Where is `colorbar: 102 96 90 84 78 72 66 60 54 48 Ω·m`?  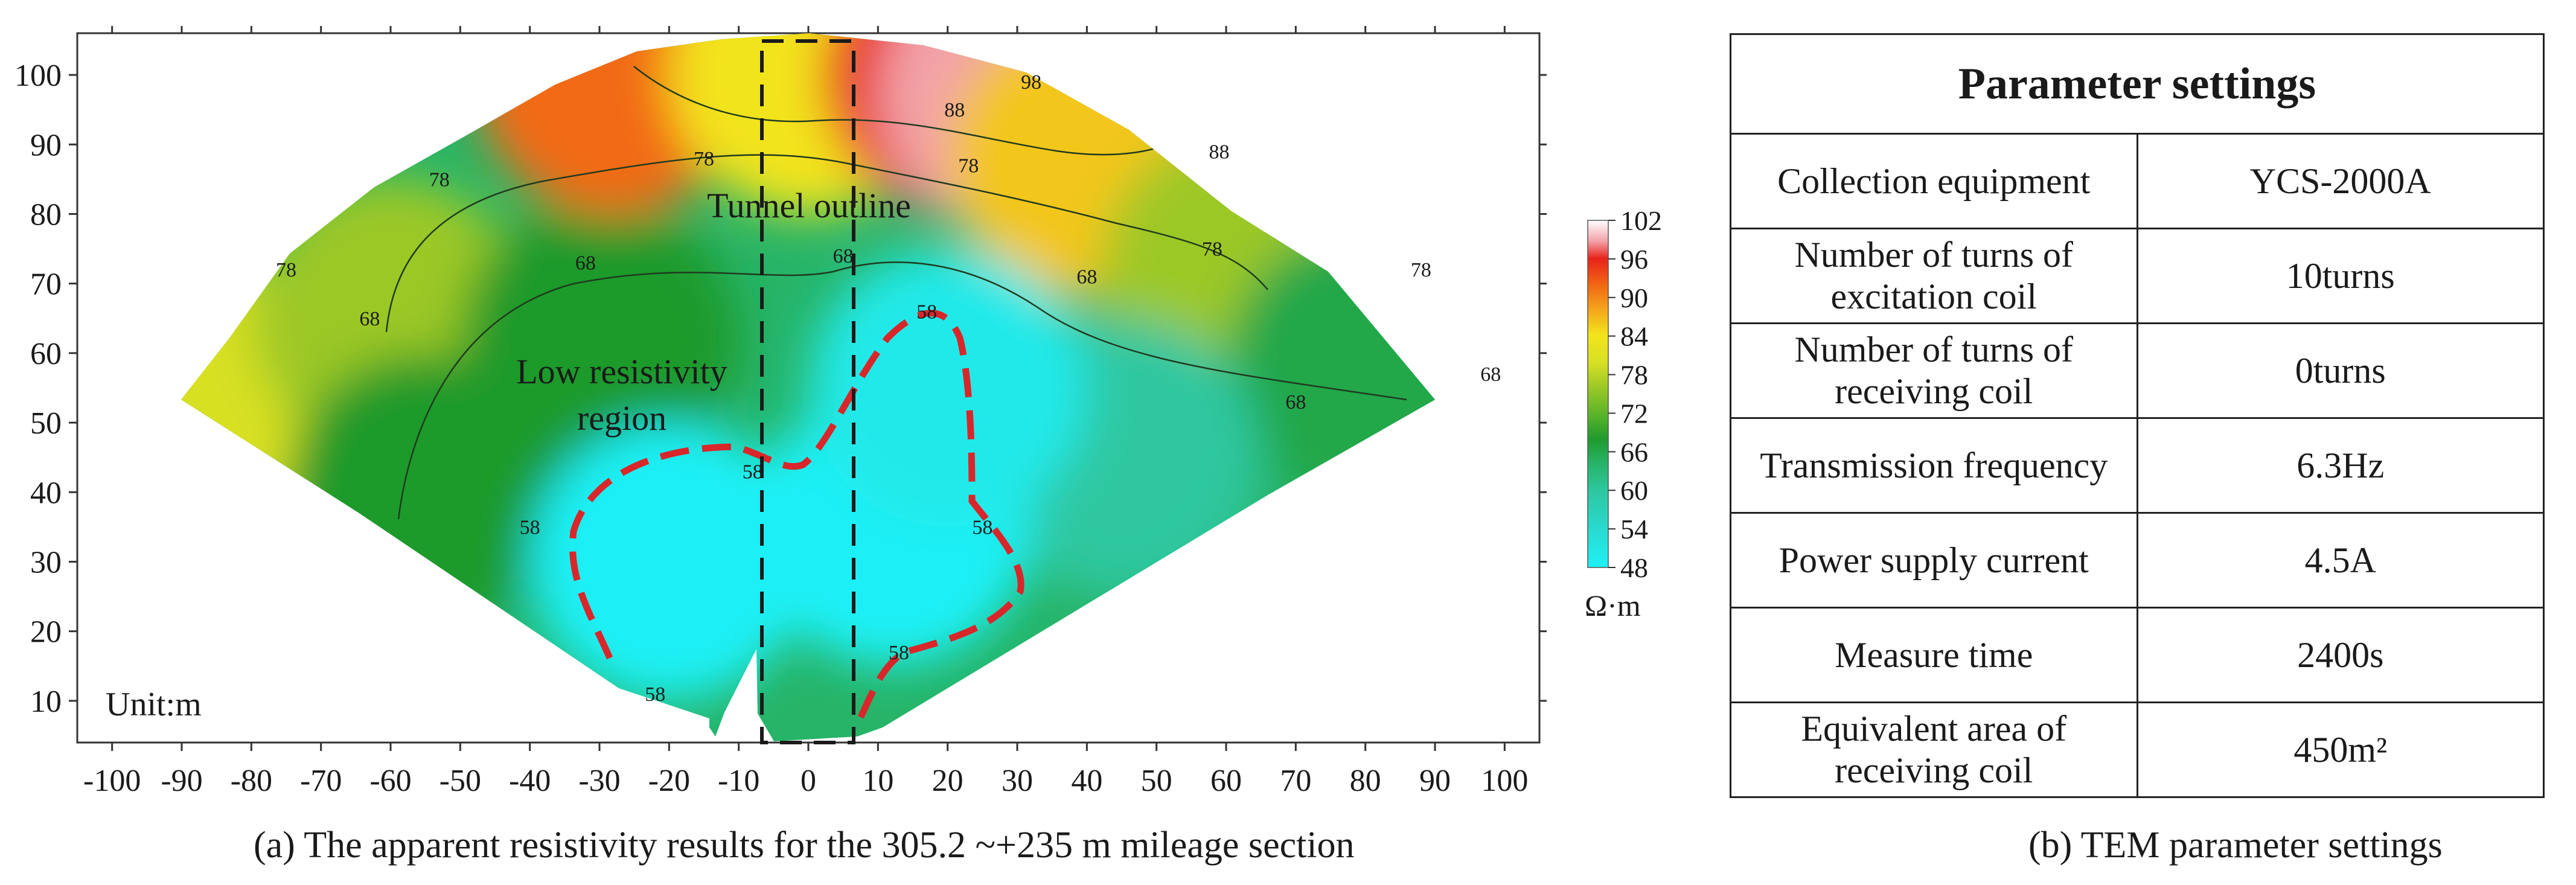
colorbar: 102 96 90 84 78 72 66 60 54 48 Ω·m is located at coordinates (1624, 414).